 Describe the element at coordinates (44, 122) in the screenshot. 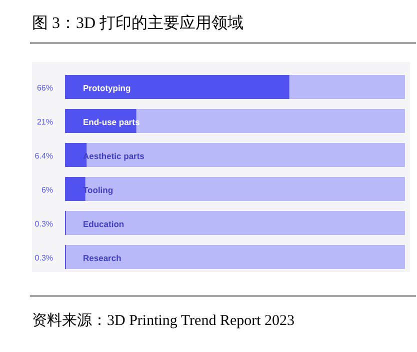

I see `data-label: 21%` at that location.